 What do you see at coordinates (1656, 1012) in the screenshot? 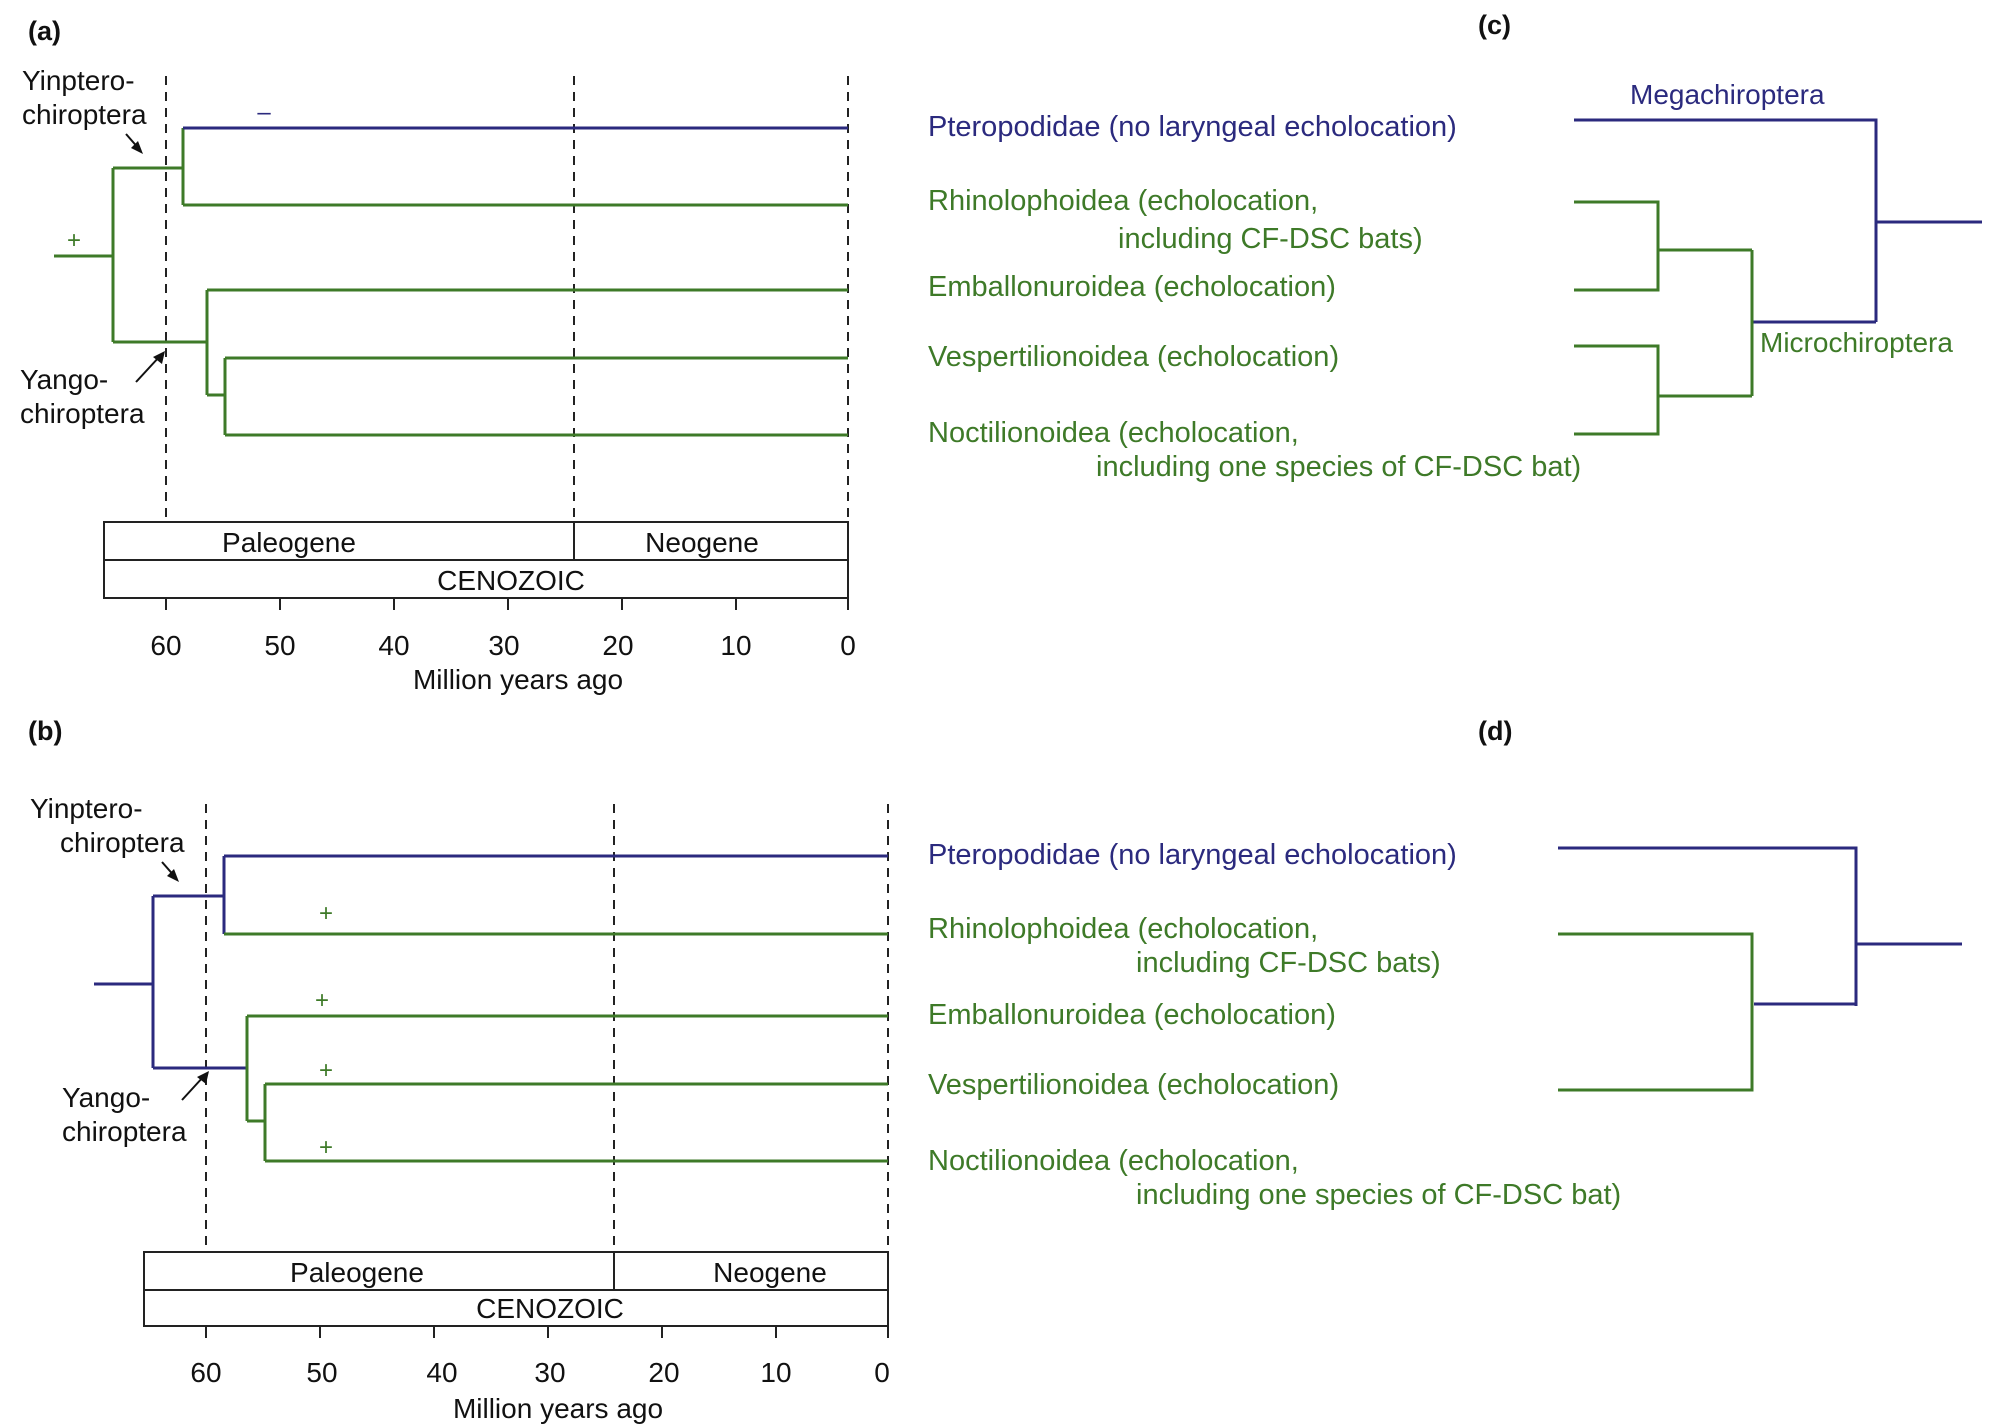
I see `rhino-vesp-node-d` at bounding box center [1656, 1012].